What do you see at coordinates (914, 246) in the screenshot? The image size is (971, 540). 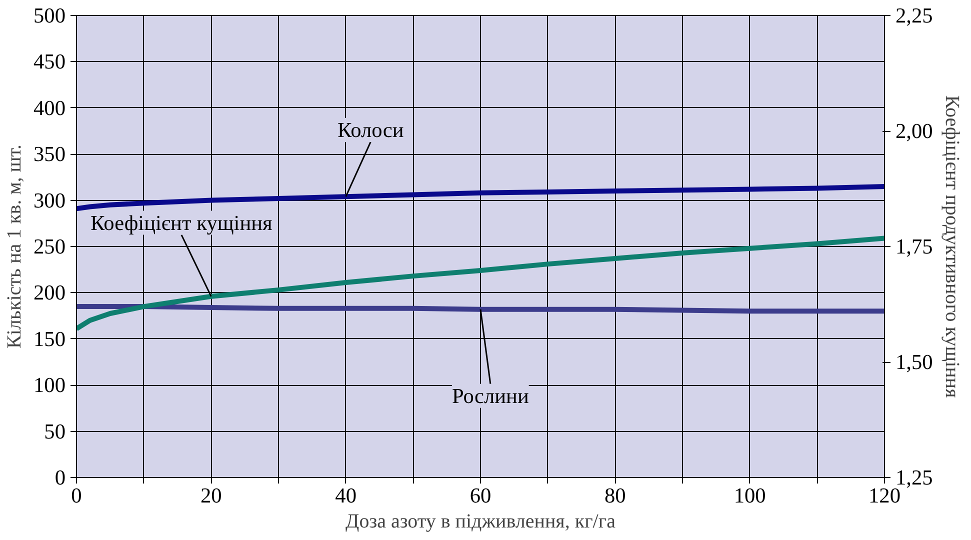 I see `y2-tick-label: 1,75` at bounding box center [914, 246].